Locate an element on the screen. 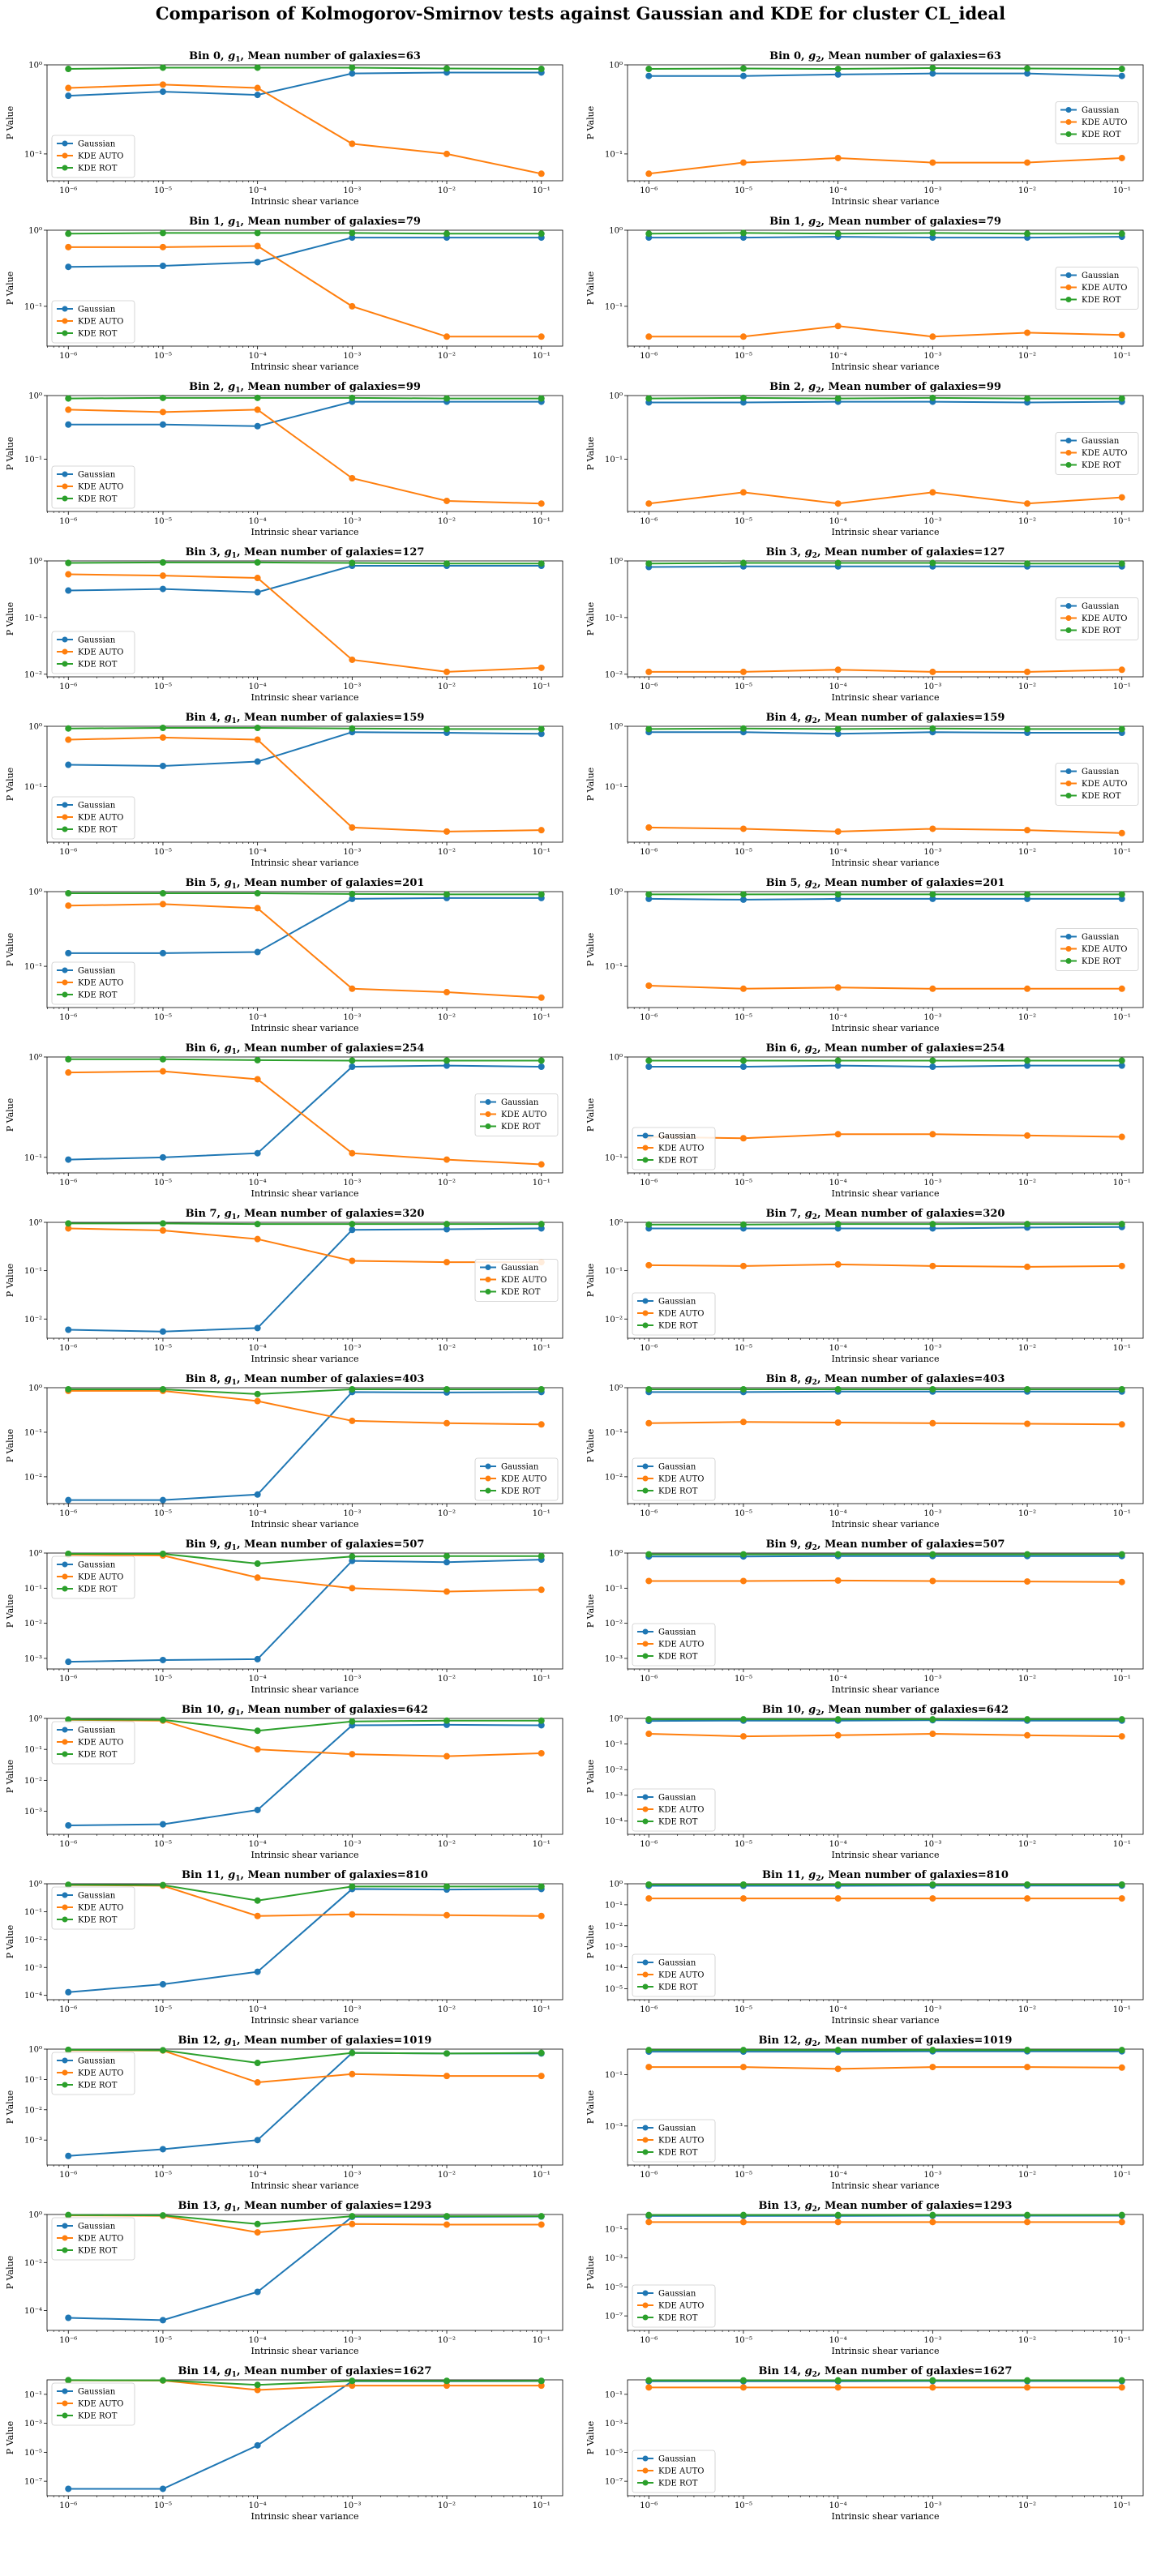  legend: Gaussian KDE AUTO KDE ROT is located at coordinates (93, 1908).